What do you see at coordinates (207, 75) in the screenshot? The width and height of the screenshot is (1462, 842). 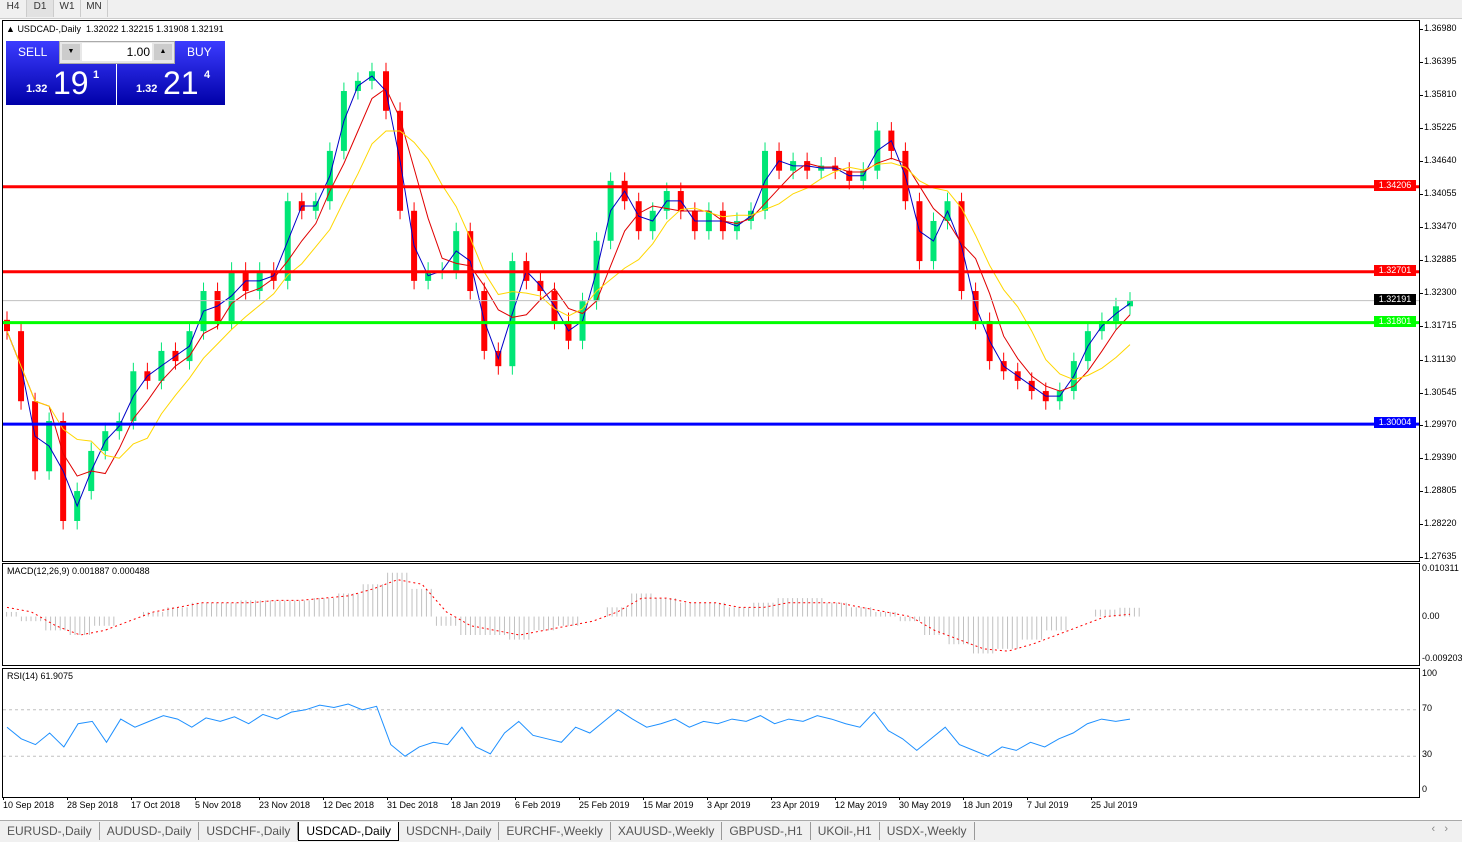 I see `buy-price-sup: 4` at bounding box center [207, 75].